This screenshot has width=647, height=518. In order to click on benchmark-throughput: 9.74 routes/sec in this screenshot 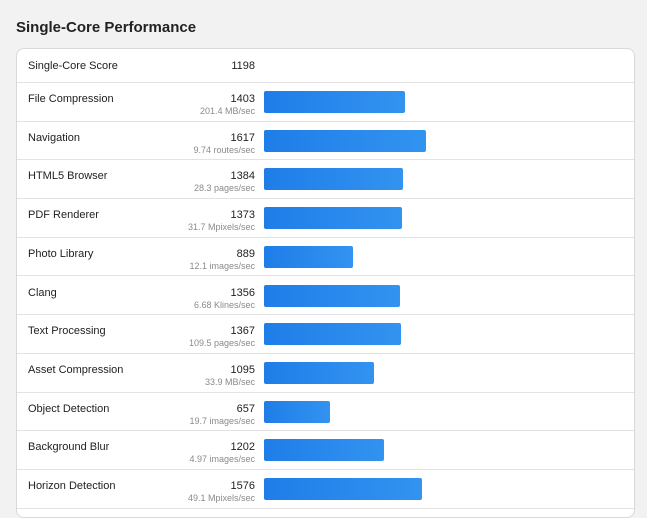, I will do `click(224, 149)`.